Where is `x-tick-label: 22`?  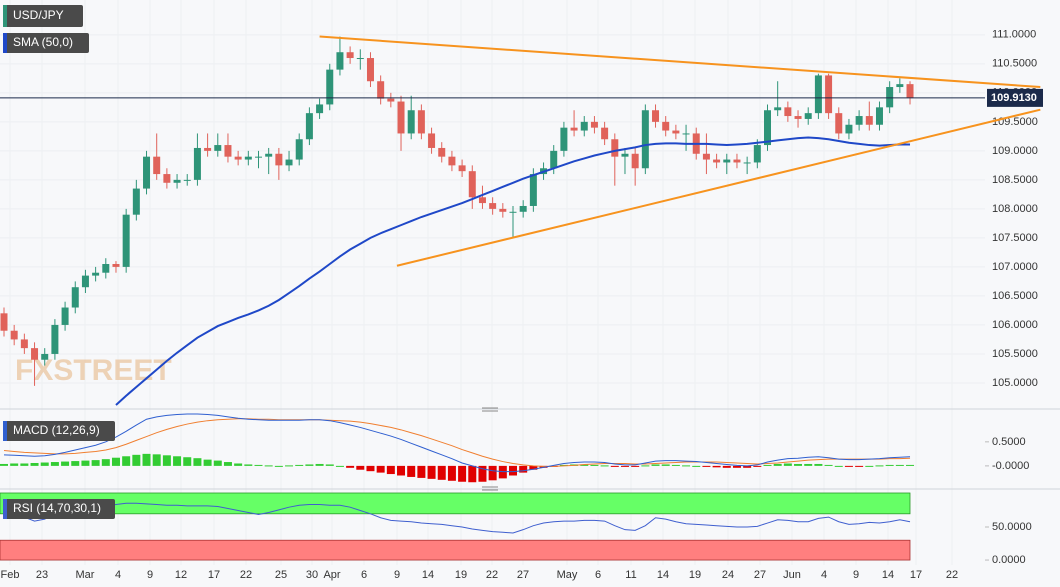 x-tick-label: 22 is located at coordinates (246, 575).